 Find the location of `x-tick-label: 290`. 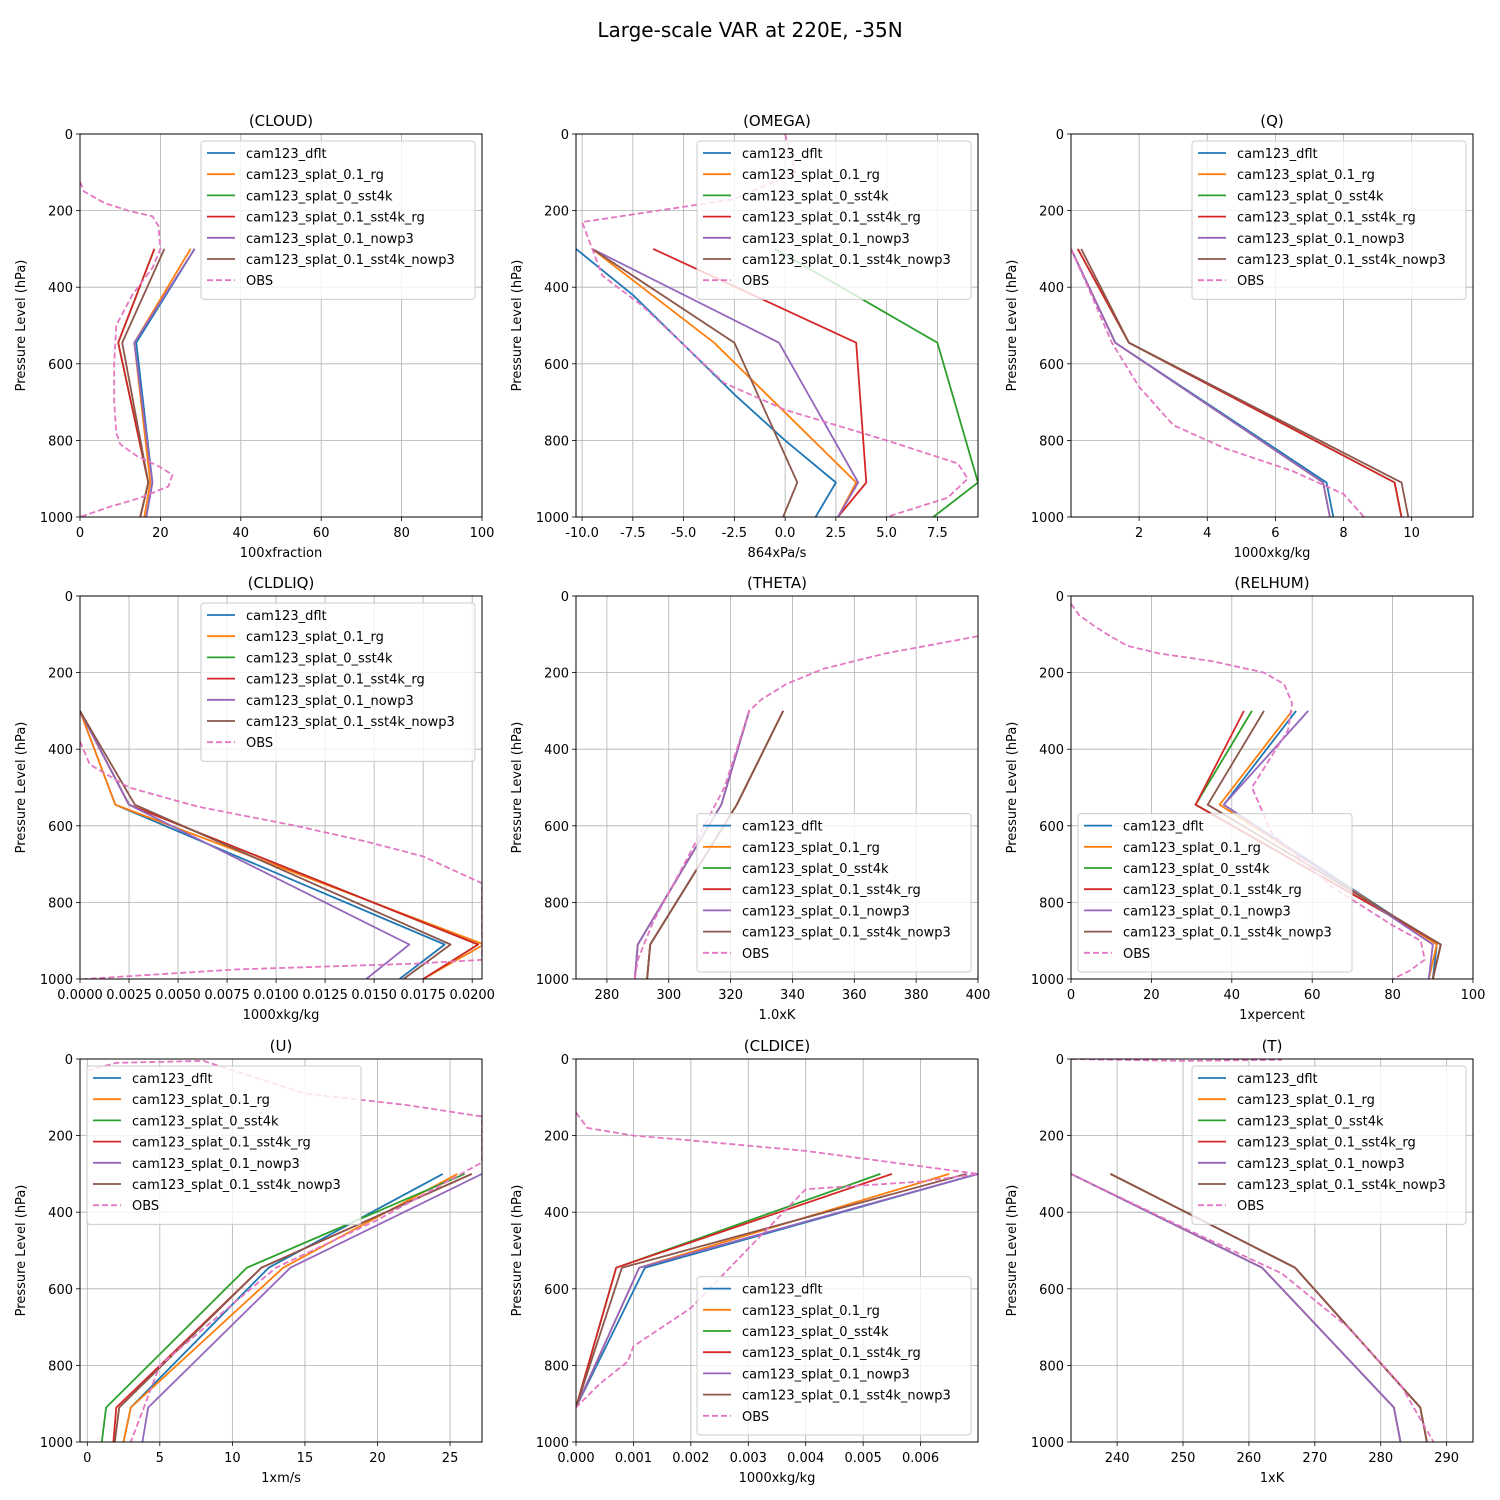

x-tick-label: 290 is located at coordinates (1446, 1458).